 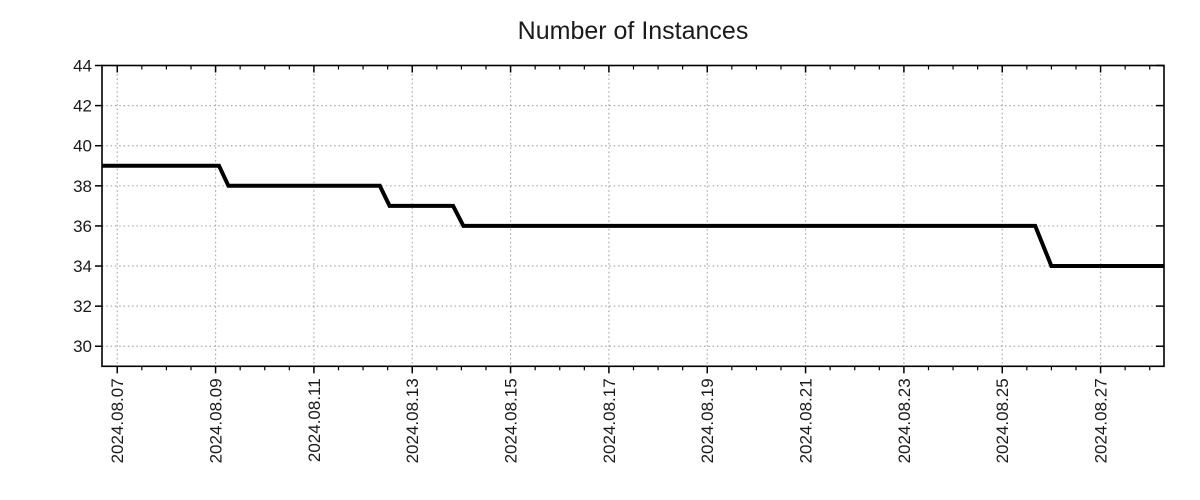 I want to click on x-tick-label: 2024.08.13, so click(x=412, y=420).